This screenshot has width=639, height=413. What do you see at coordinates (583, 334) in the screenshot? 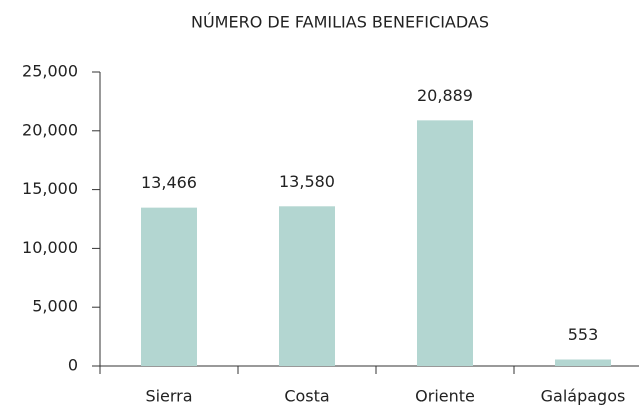
I see `value-label: 553` at bounding box center [583, 334].